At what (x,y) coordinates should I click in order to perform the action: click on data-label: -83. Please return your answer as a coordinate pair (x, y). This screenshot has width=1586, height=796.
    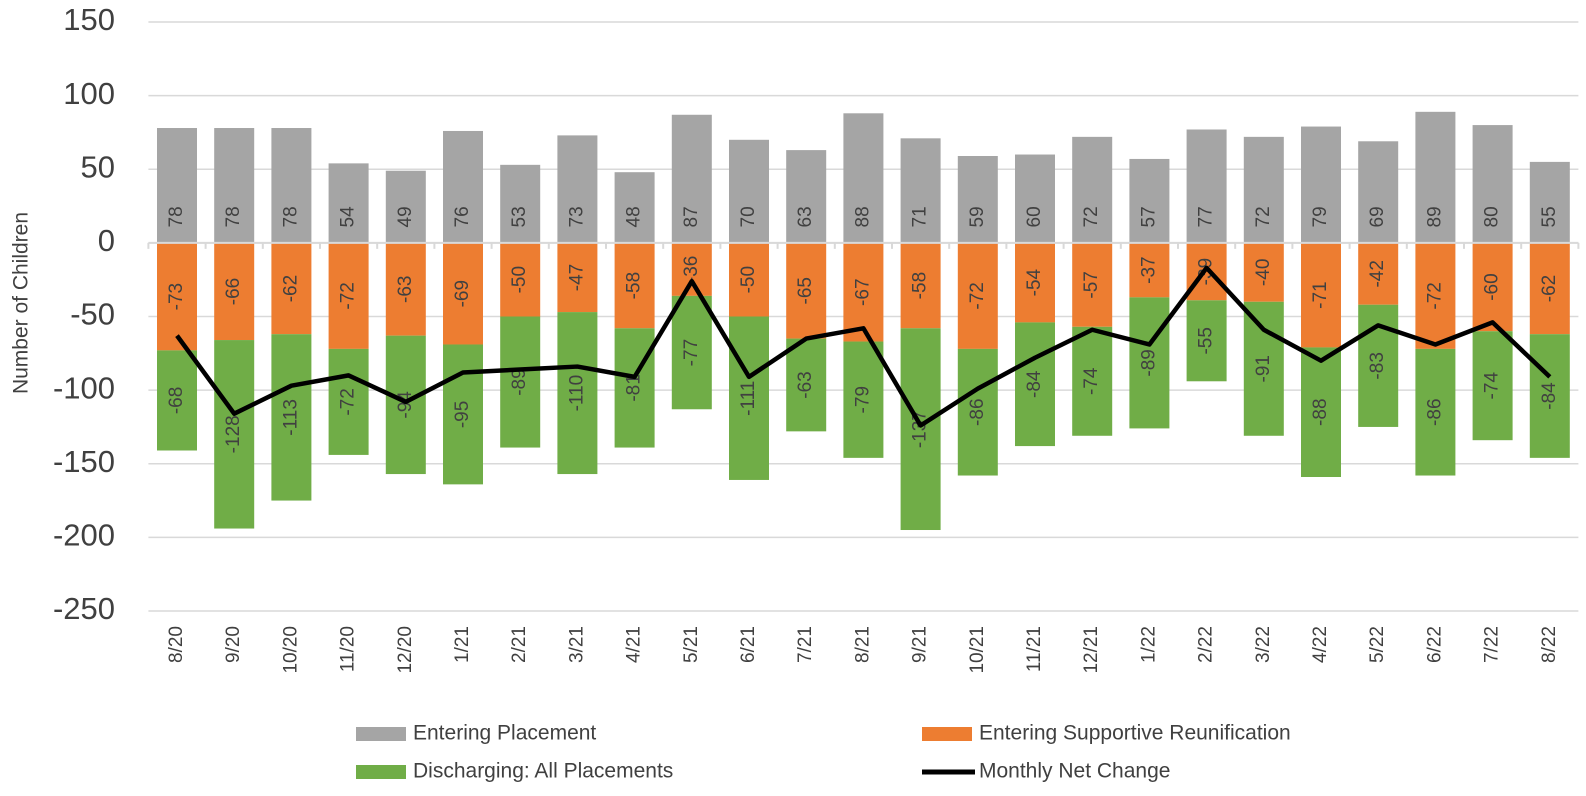
    Looking at the image, I should click on (1377, 365).